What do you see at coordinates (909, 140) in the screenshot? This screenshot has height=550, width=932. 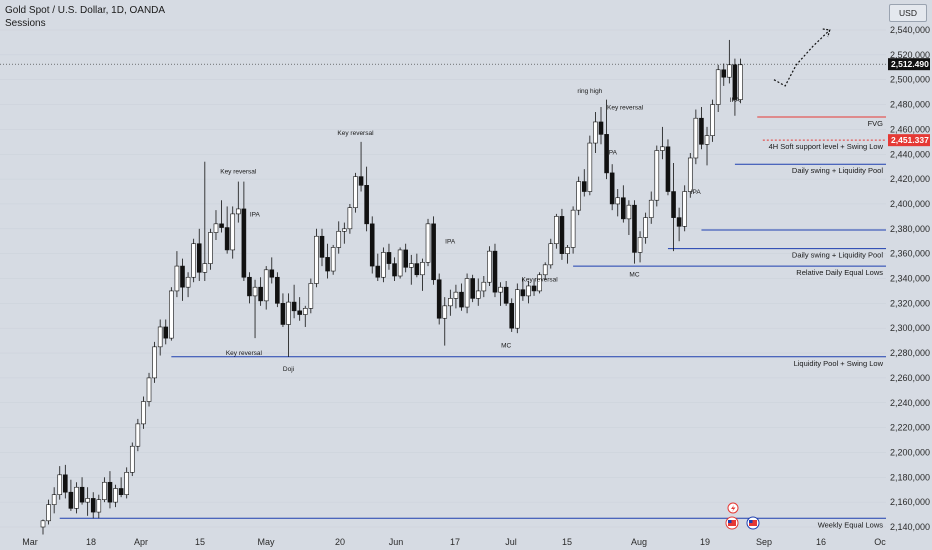 I see `marked-price-tag` at bounding box center [909, 140].